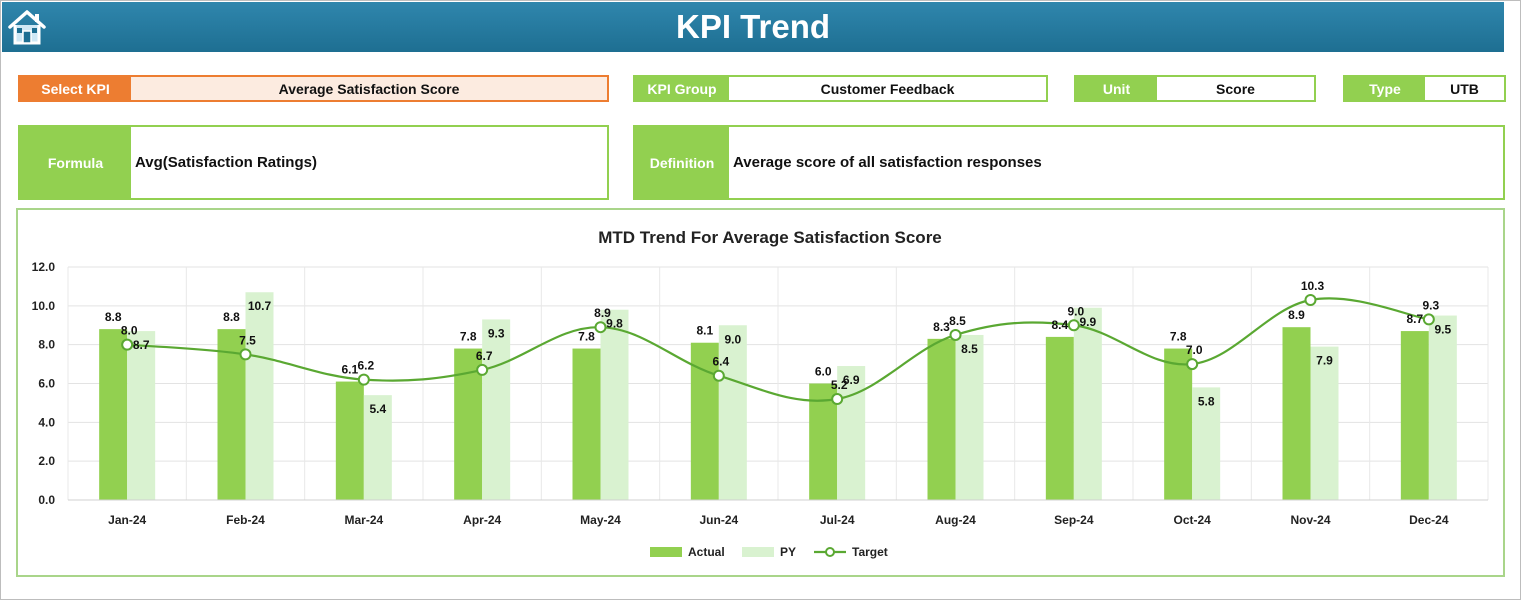 The height and width of the screenshot is (600, 1521). Describe the element at coordinates (365, 366) in the screenshot. I see `target-data-label: 6.2` at that location.